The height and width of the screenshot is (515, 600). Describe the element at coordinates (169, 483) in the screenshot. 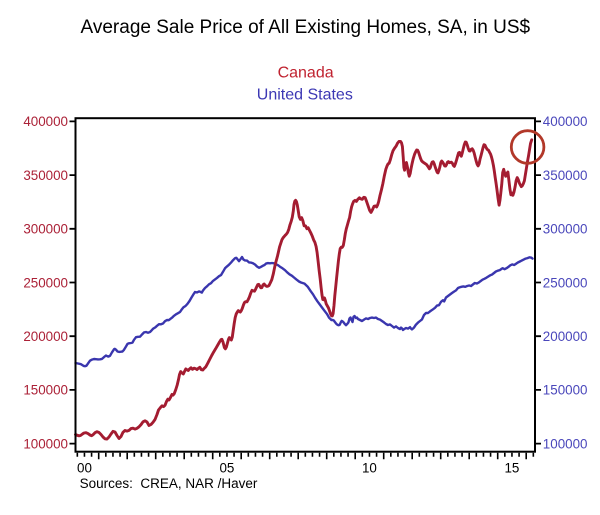

I see `svg-text: Sources: CREA, NAR /Haver` at that location.